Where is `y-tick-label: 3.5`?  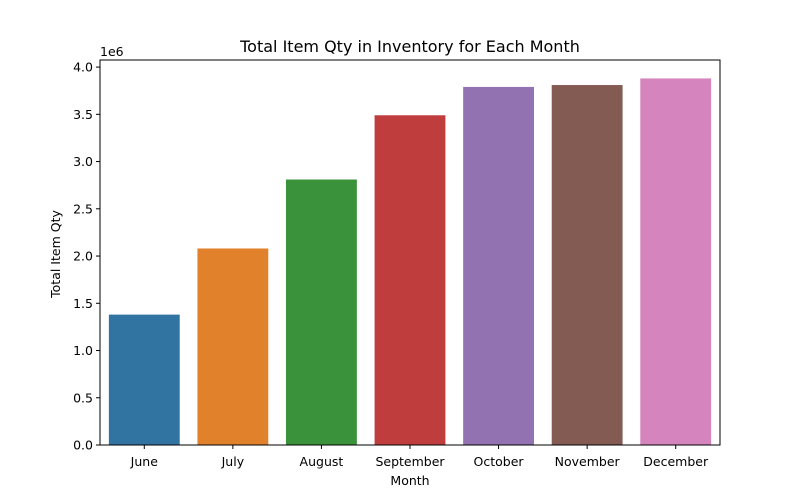
y-tick-label: 3.5 is located at coordinates (83, 114).